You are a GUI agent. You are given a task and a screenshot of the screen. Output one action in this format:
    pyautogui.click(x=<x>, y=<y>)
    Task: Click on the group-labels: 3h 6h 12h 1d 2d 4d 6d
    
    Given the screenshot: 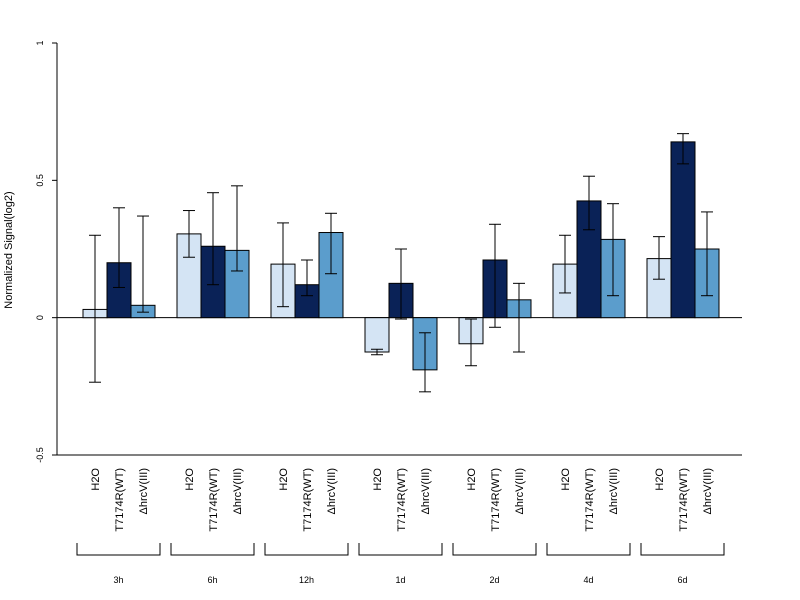 What is the action you would take?
    pyautogui.click(x=400, y=564)
    